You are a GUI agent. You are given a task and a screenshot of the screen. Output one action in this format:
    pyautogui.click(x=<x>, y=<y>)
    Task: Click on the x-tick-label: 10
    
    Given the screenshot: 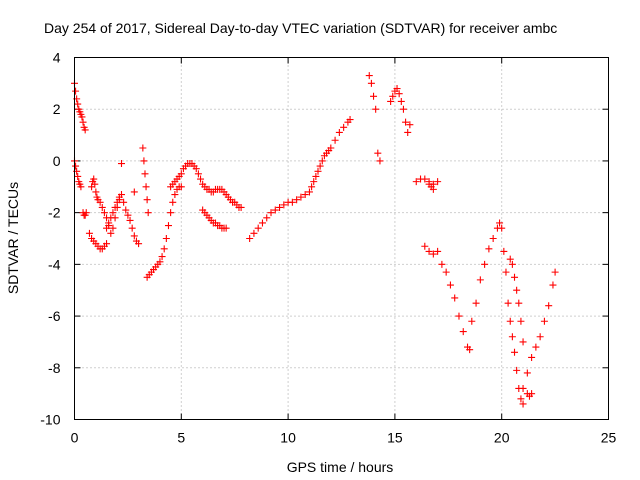 What is the action you would take?
    pyautogui.click(x=288, y=438)
    